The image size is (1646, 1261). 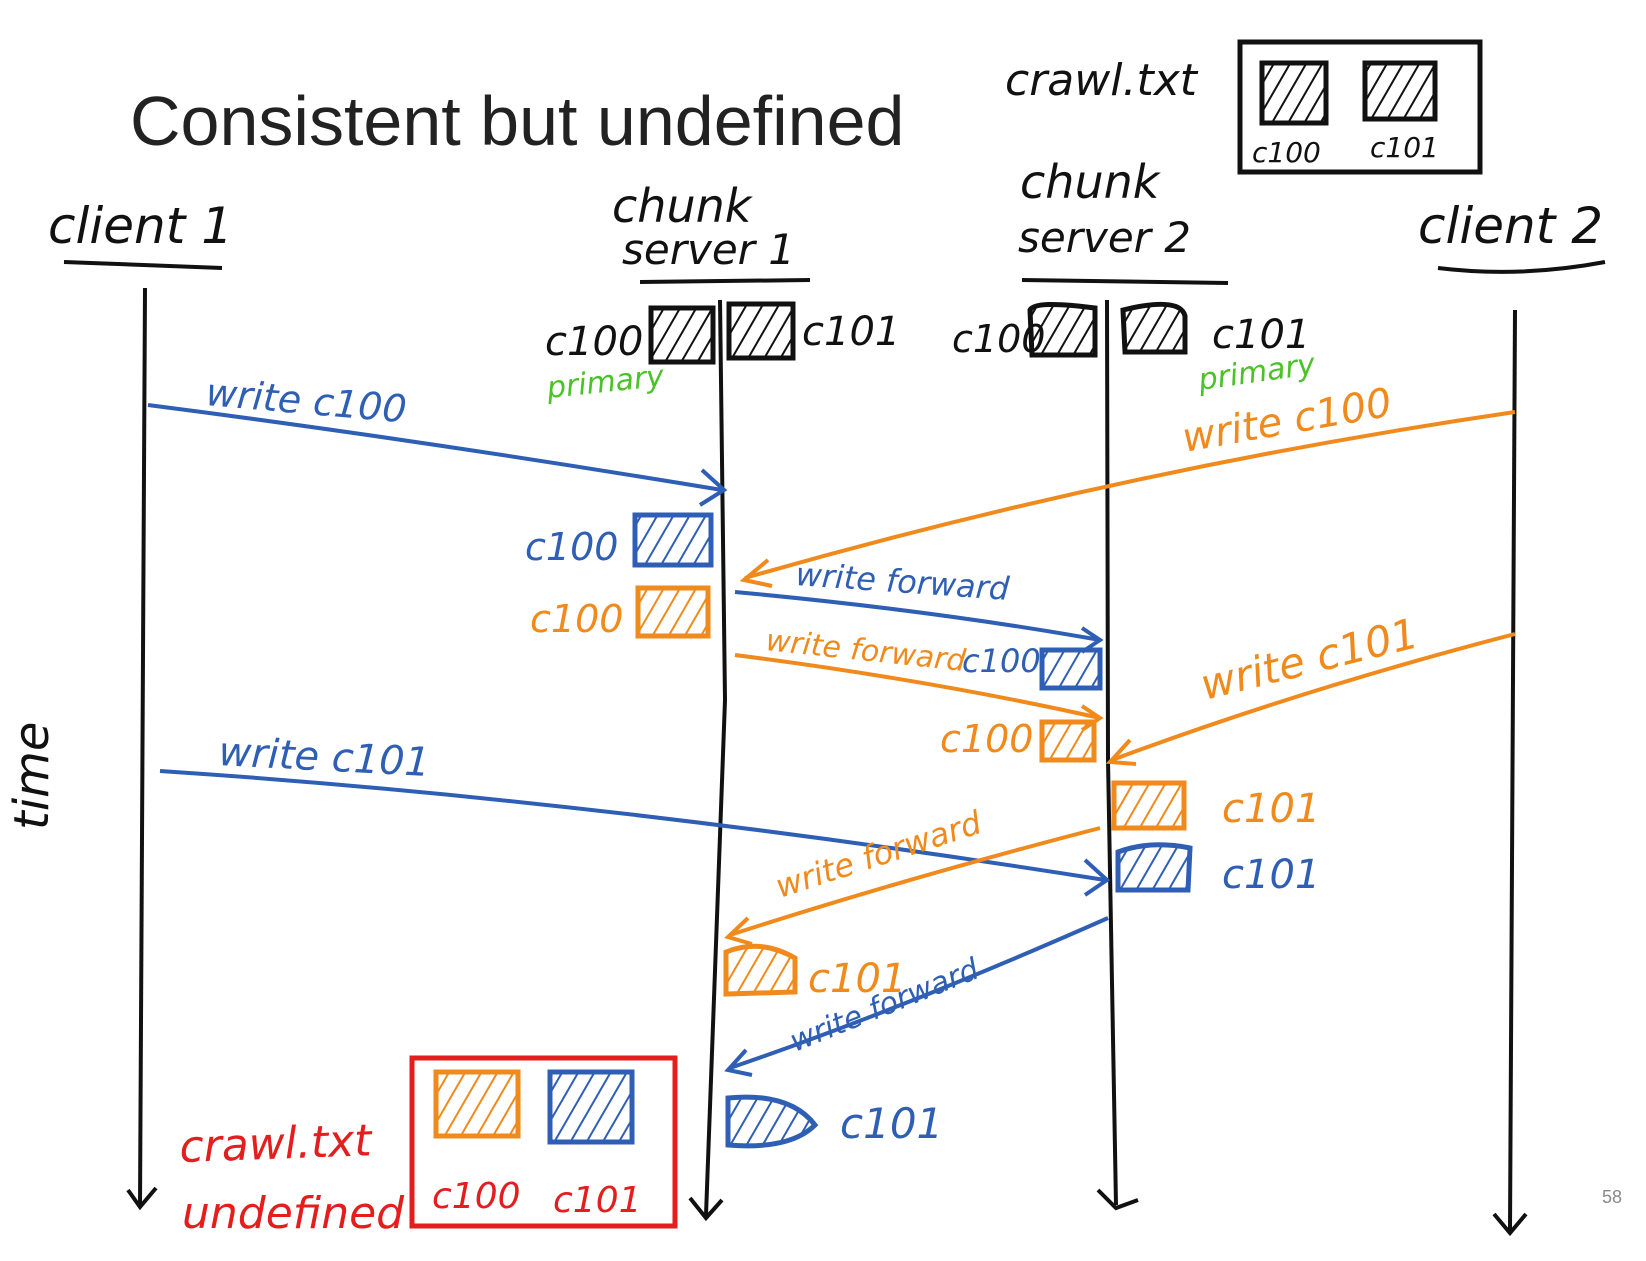 I want to click on chunk-server1-label-line1: chunk, so click(x=683, y=206).